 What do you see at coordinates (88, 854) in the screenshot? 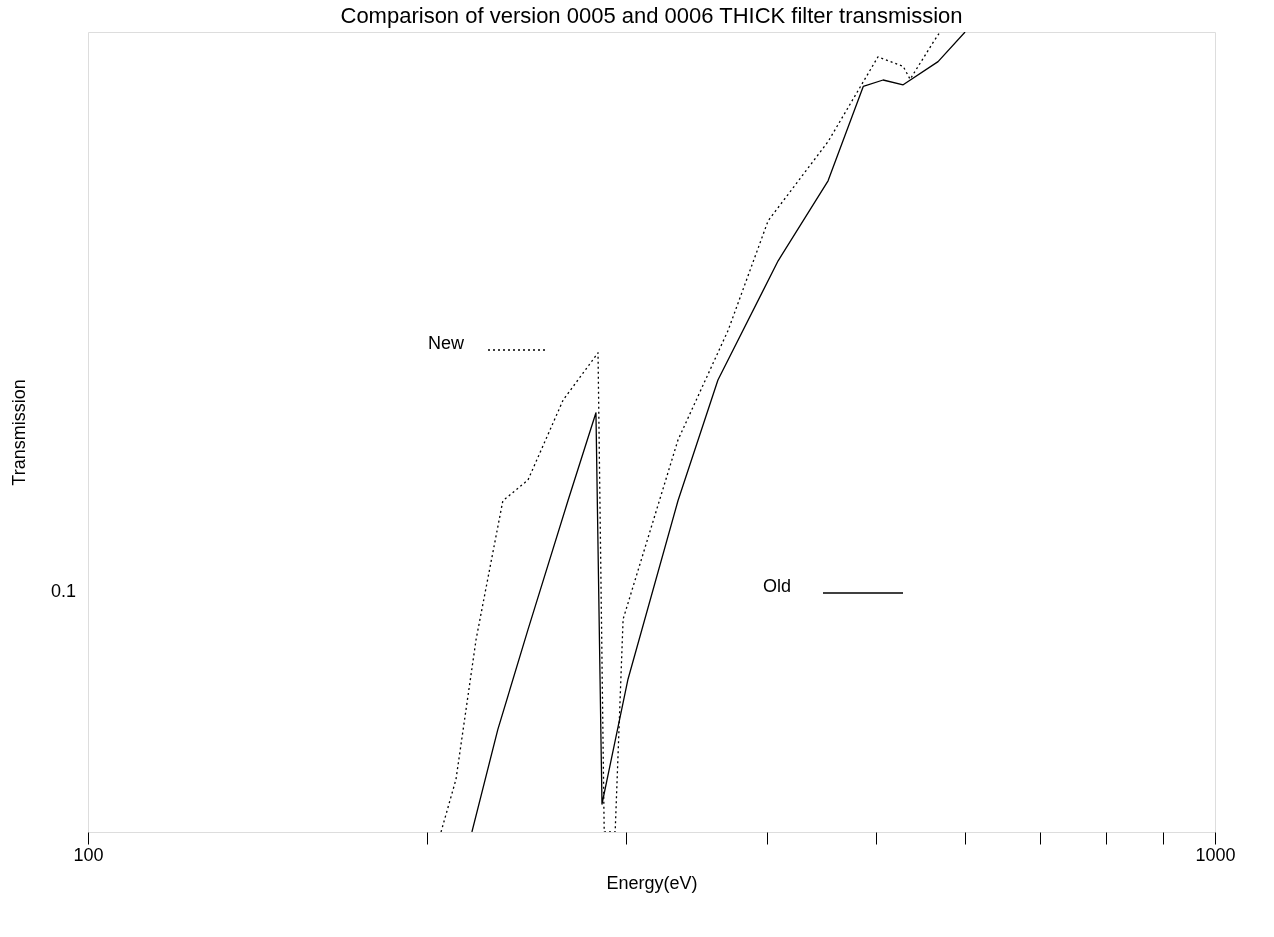
I see `x-tick-label: 100` at bounding box center [88, 854].